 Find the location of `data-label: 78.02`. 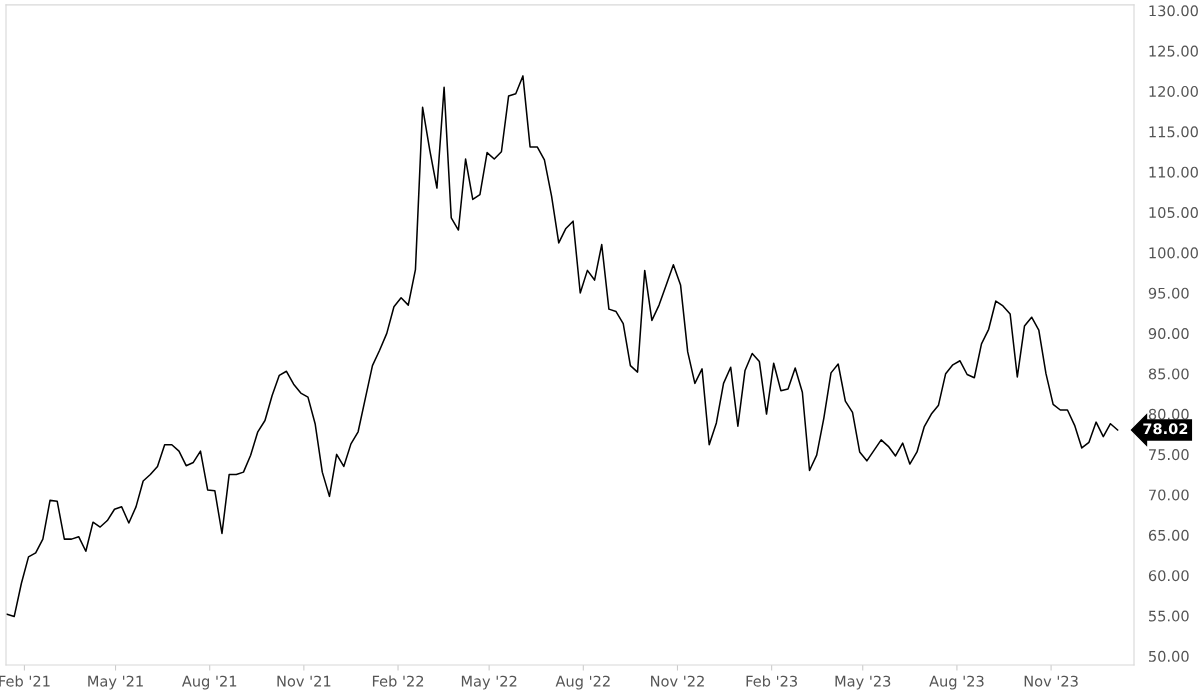

data-label: 78.02 is located at coordinates (1165, 429).